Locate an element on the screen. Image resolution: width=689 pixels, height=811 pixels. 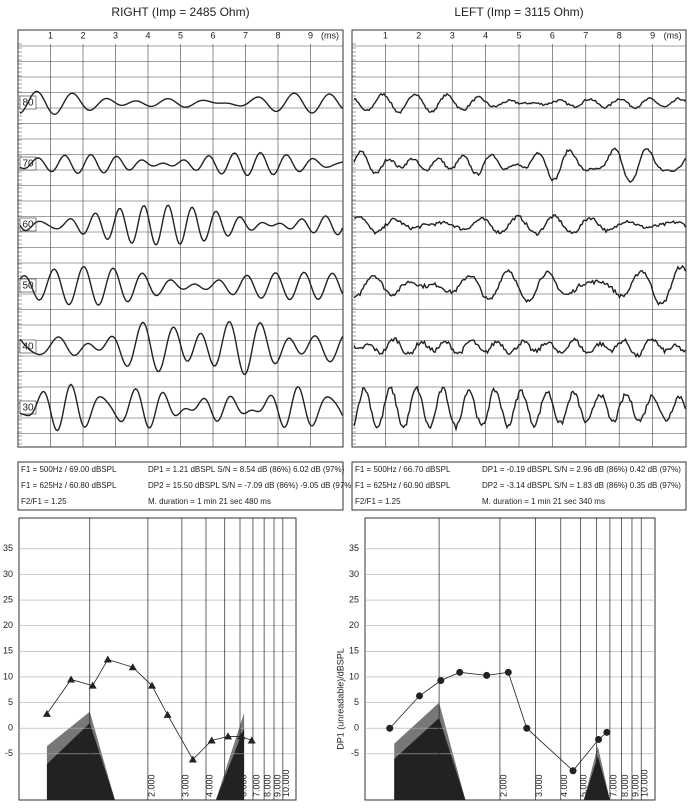
level-label: 70 is located at coordinates (28, 164).